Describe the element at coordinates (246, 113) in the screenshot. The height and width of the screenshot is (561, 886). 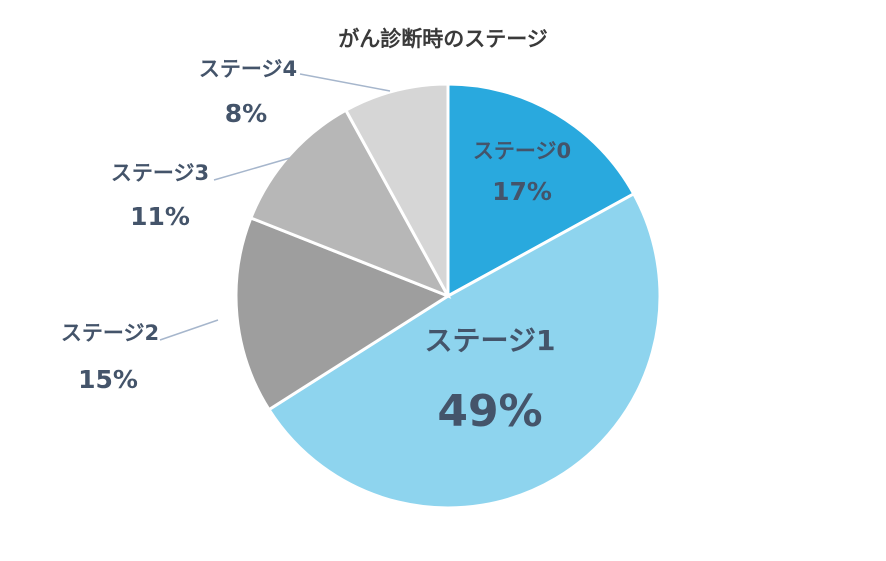
I see `slice-label-value-4: 8%` at that location.